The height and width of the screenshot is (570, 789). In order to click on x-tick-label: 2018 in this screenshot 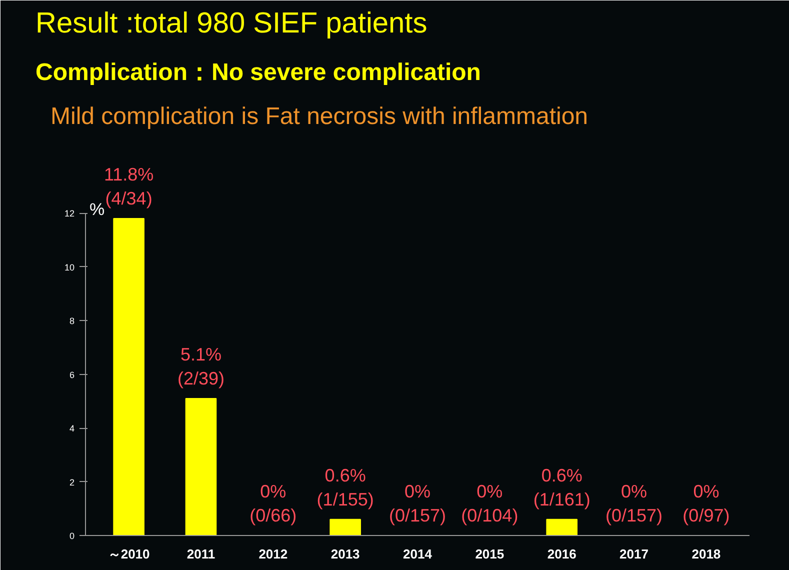, I will do `click(706, 554)`.